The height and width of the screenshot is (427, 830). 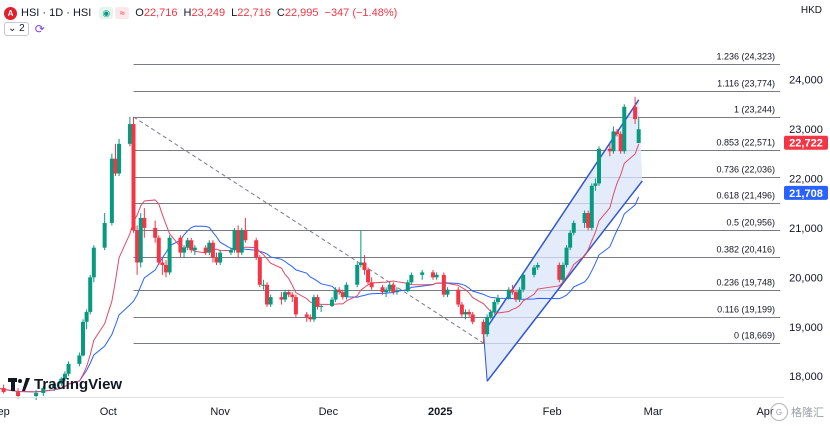 What do you see at coordinates (552, 412) in the screenshot?
I see `x-tick-label: Feb` at bounding box center [552, 412].